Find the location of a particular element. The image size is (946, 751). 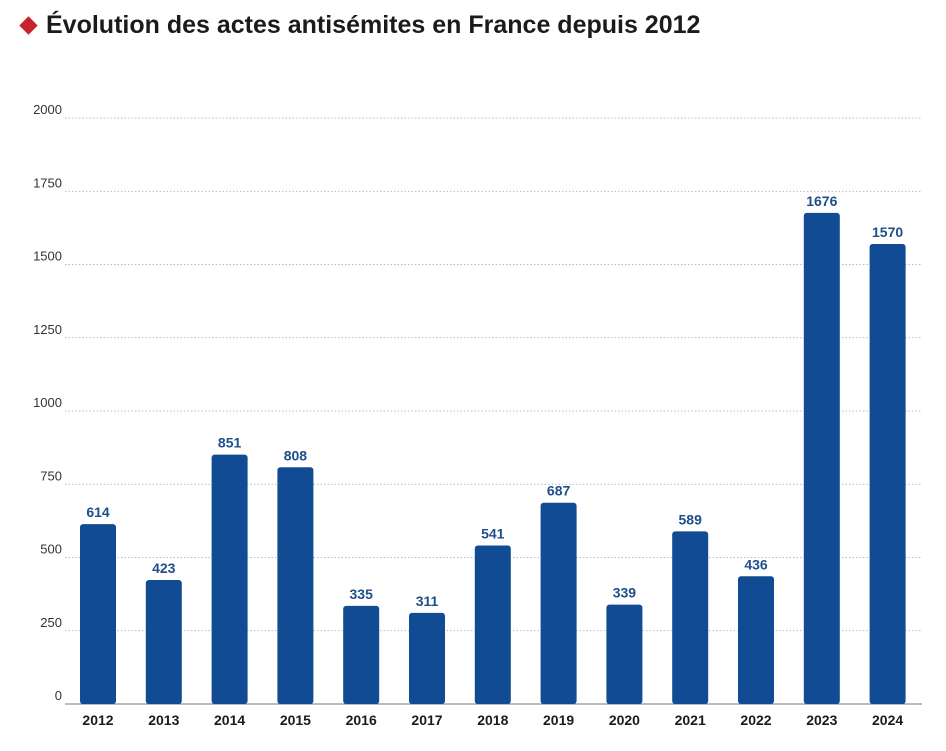

x-tick-label-2019: 2019 is located at coordinates (558, 720).